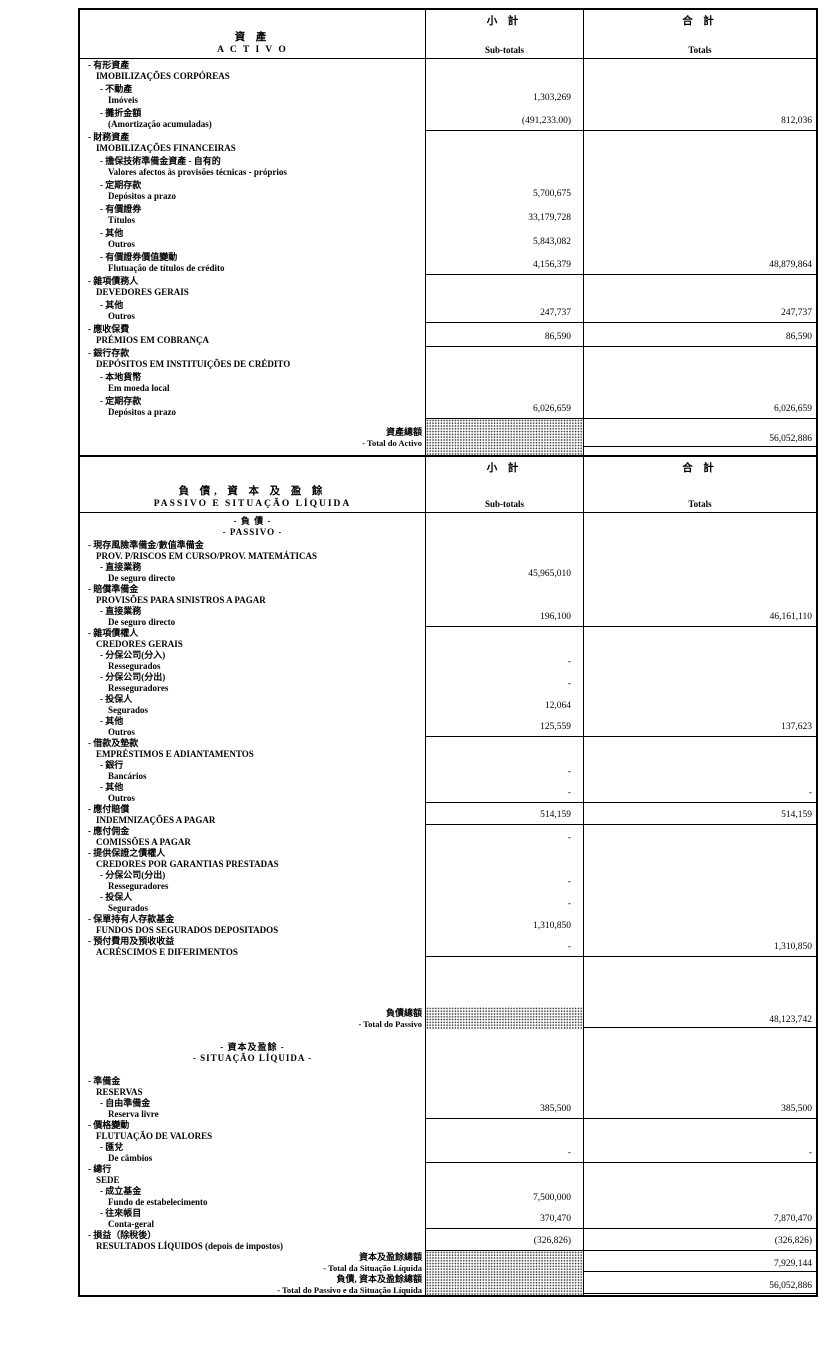 The image size is (827, 1348). Describe the element at coordinates (187, 929) in the screenshot. I see `label-pt: FUNDOS DOS SEGURADOS DEPOSITADOS` at that location.